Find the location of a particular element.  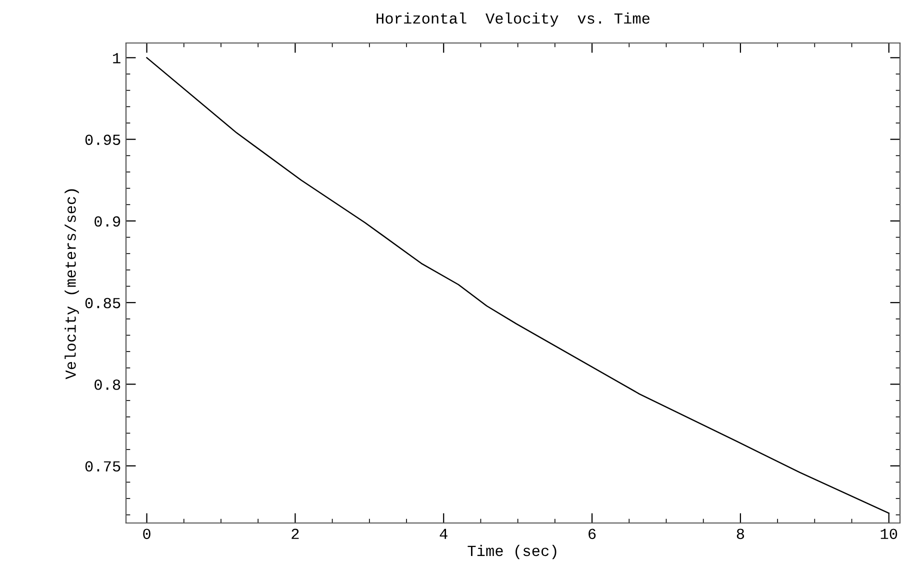

x-tick-label: 2 is located at coordinates (295, 533).